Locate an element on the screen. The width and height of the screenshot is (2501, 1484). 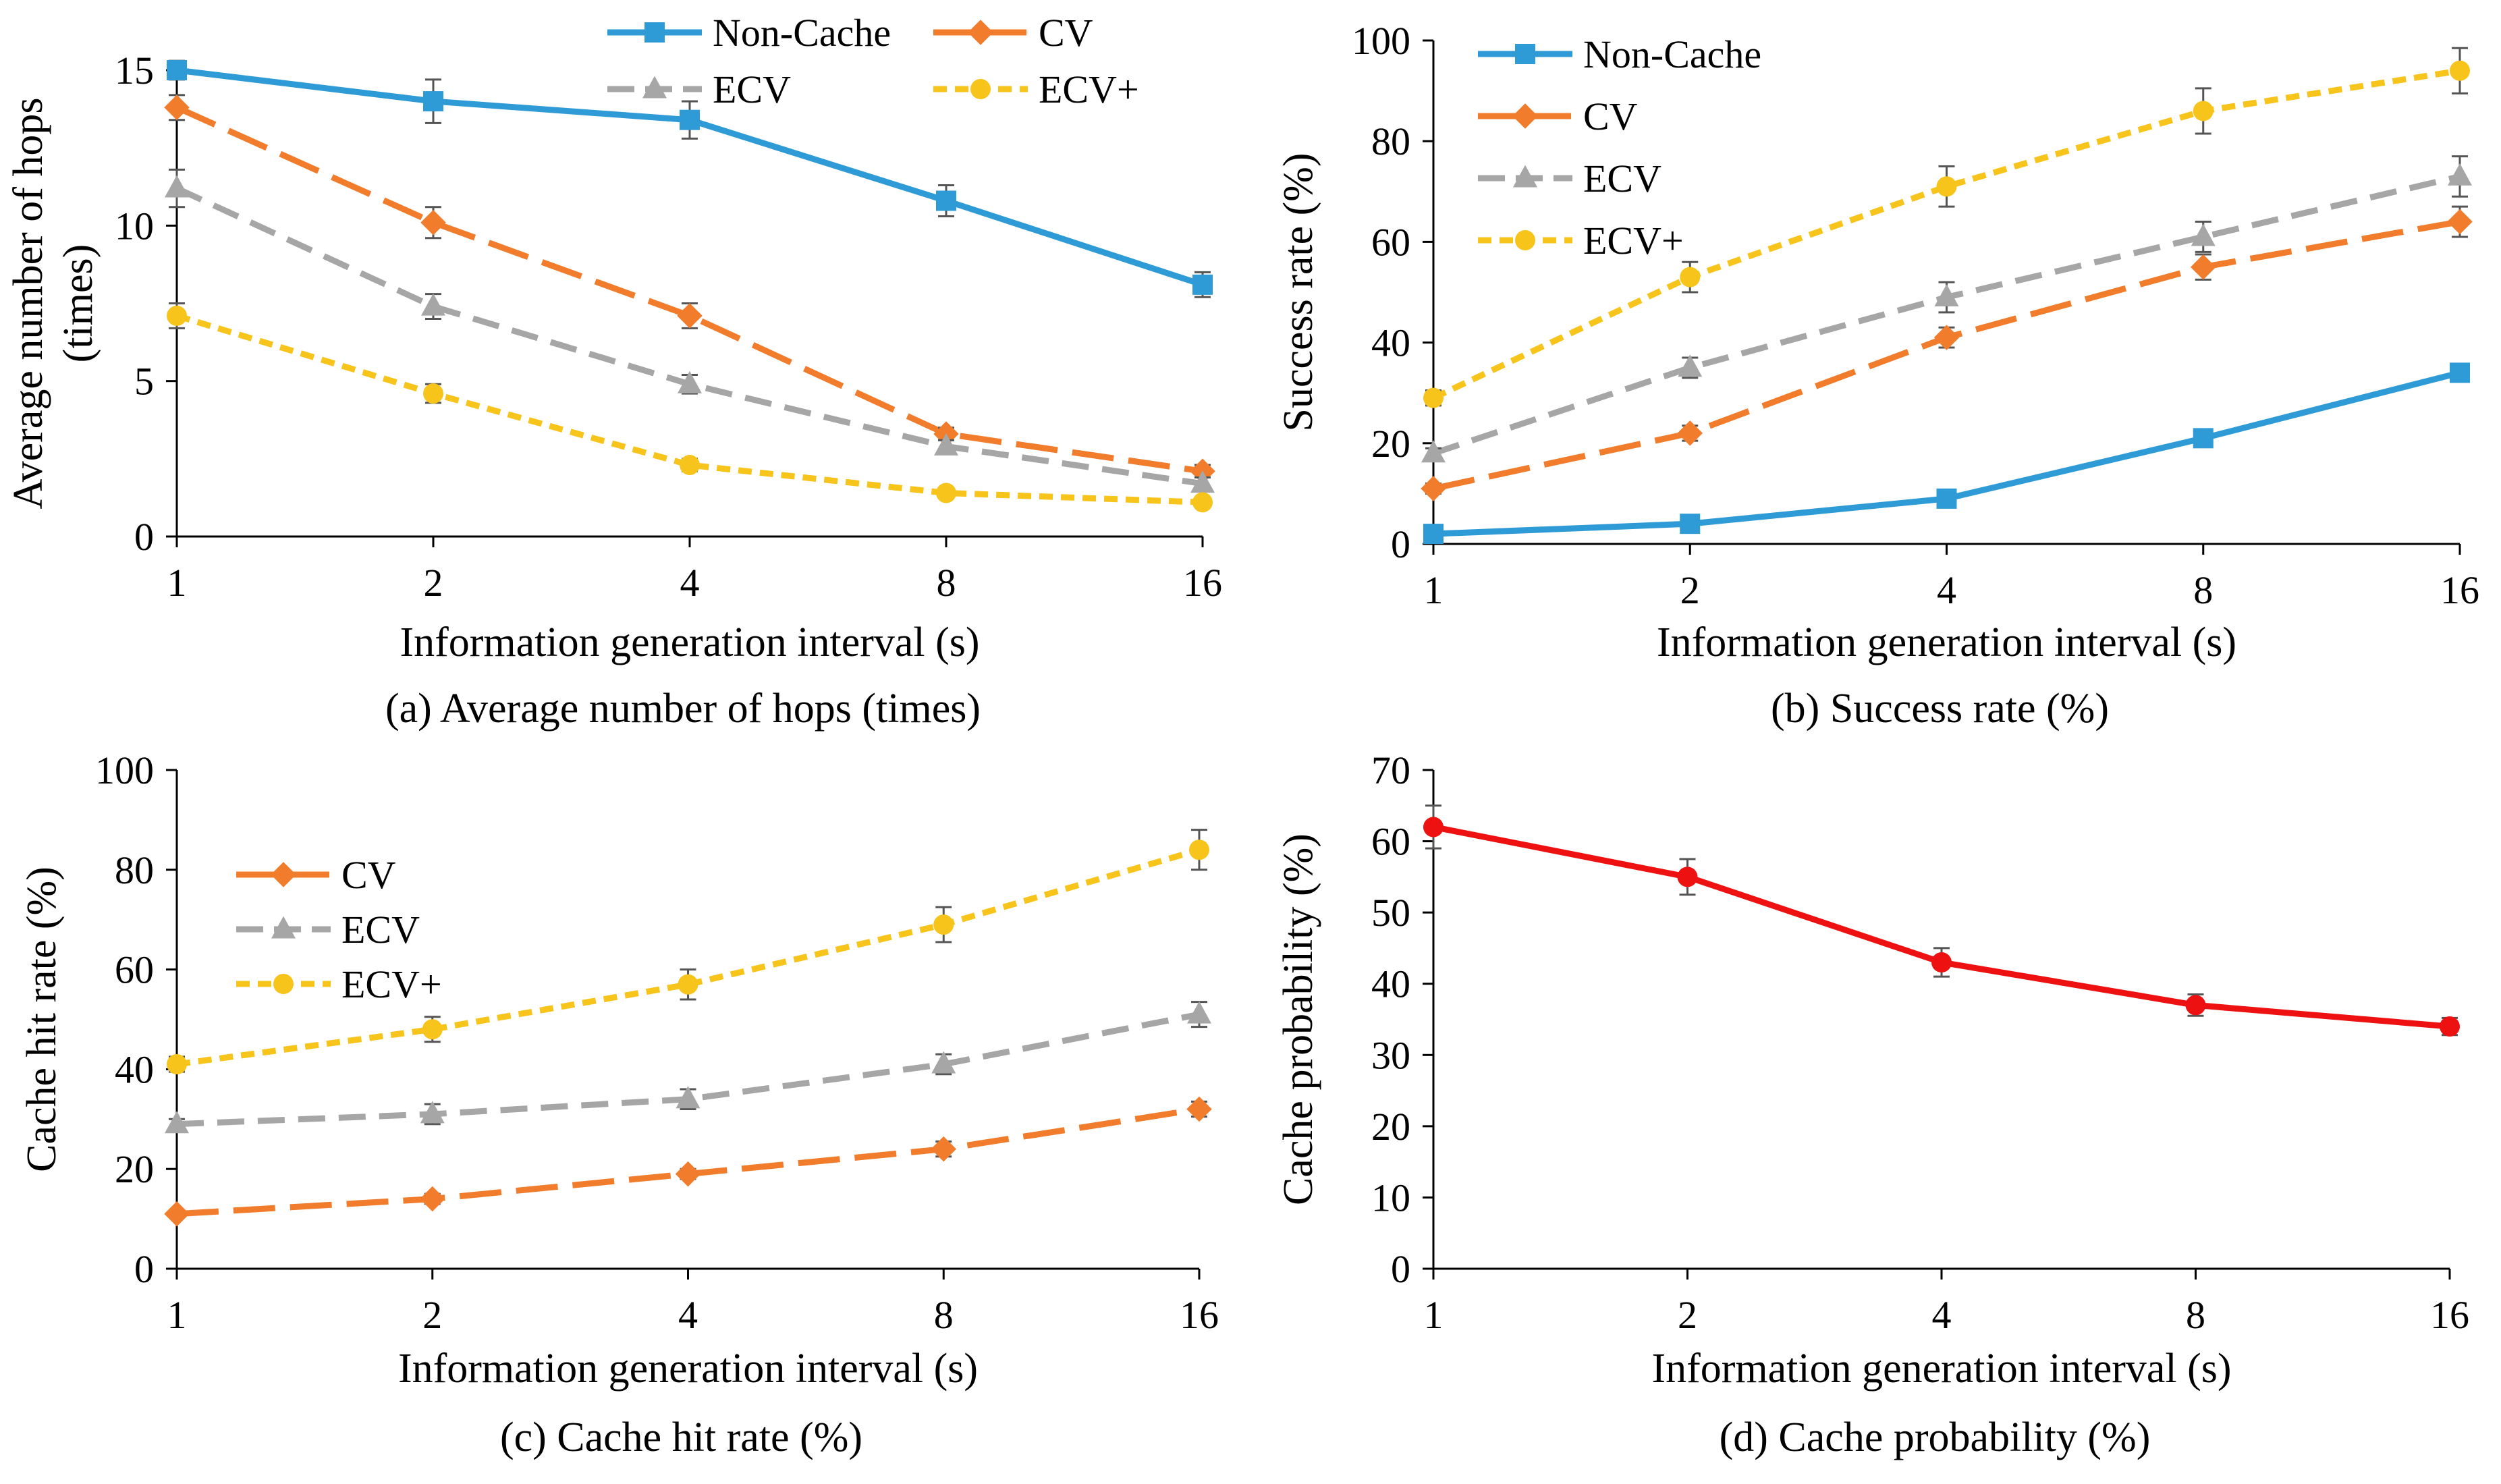
y-axis-title: Average number of hops is located at coordinates (28, 303).